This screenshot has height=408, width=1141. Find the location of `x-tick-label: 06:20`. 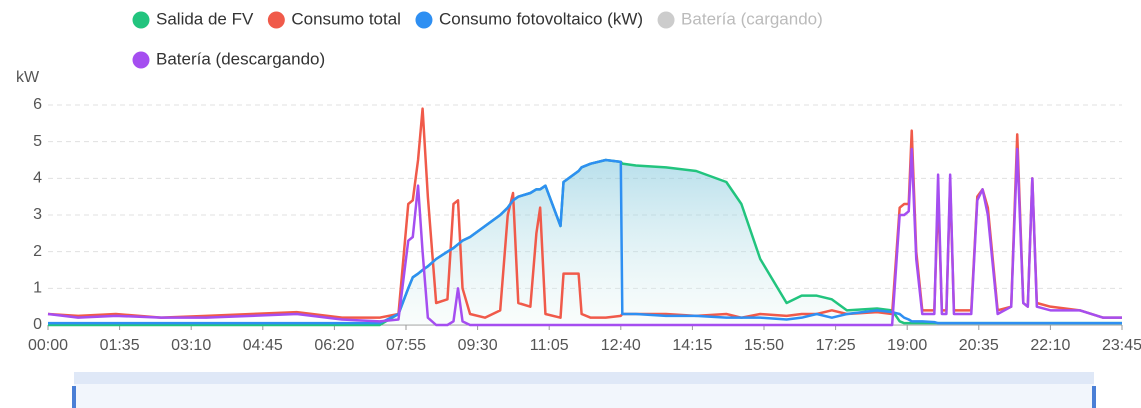

x-tick-label: 06:20 is located at coordinates (334, 345).